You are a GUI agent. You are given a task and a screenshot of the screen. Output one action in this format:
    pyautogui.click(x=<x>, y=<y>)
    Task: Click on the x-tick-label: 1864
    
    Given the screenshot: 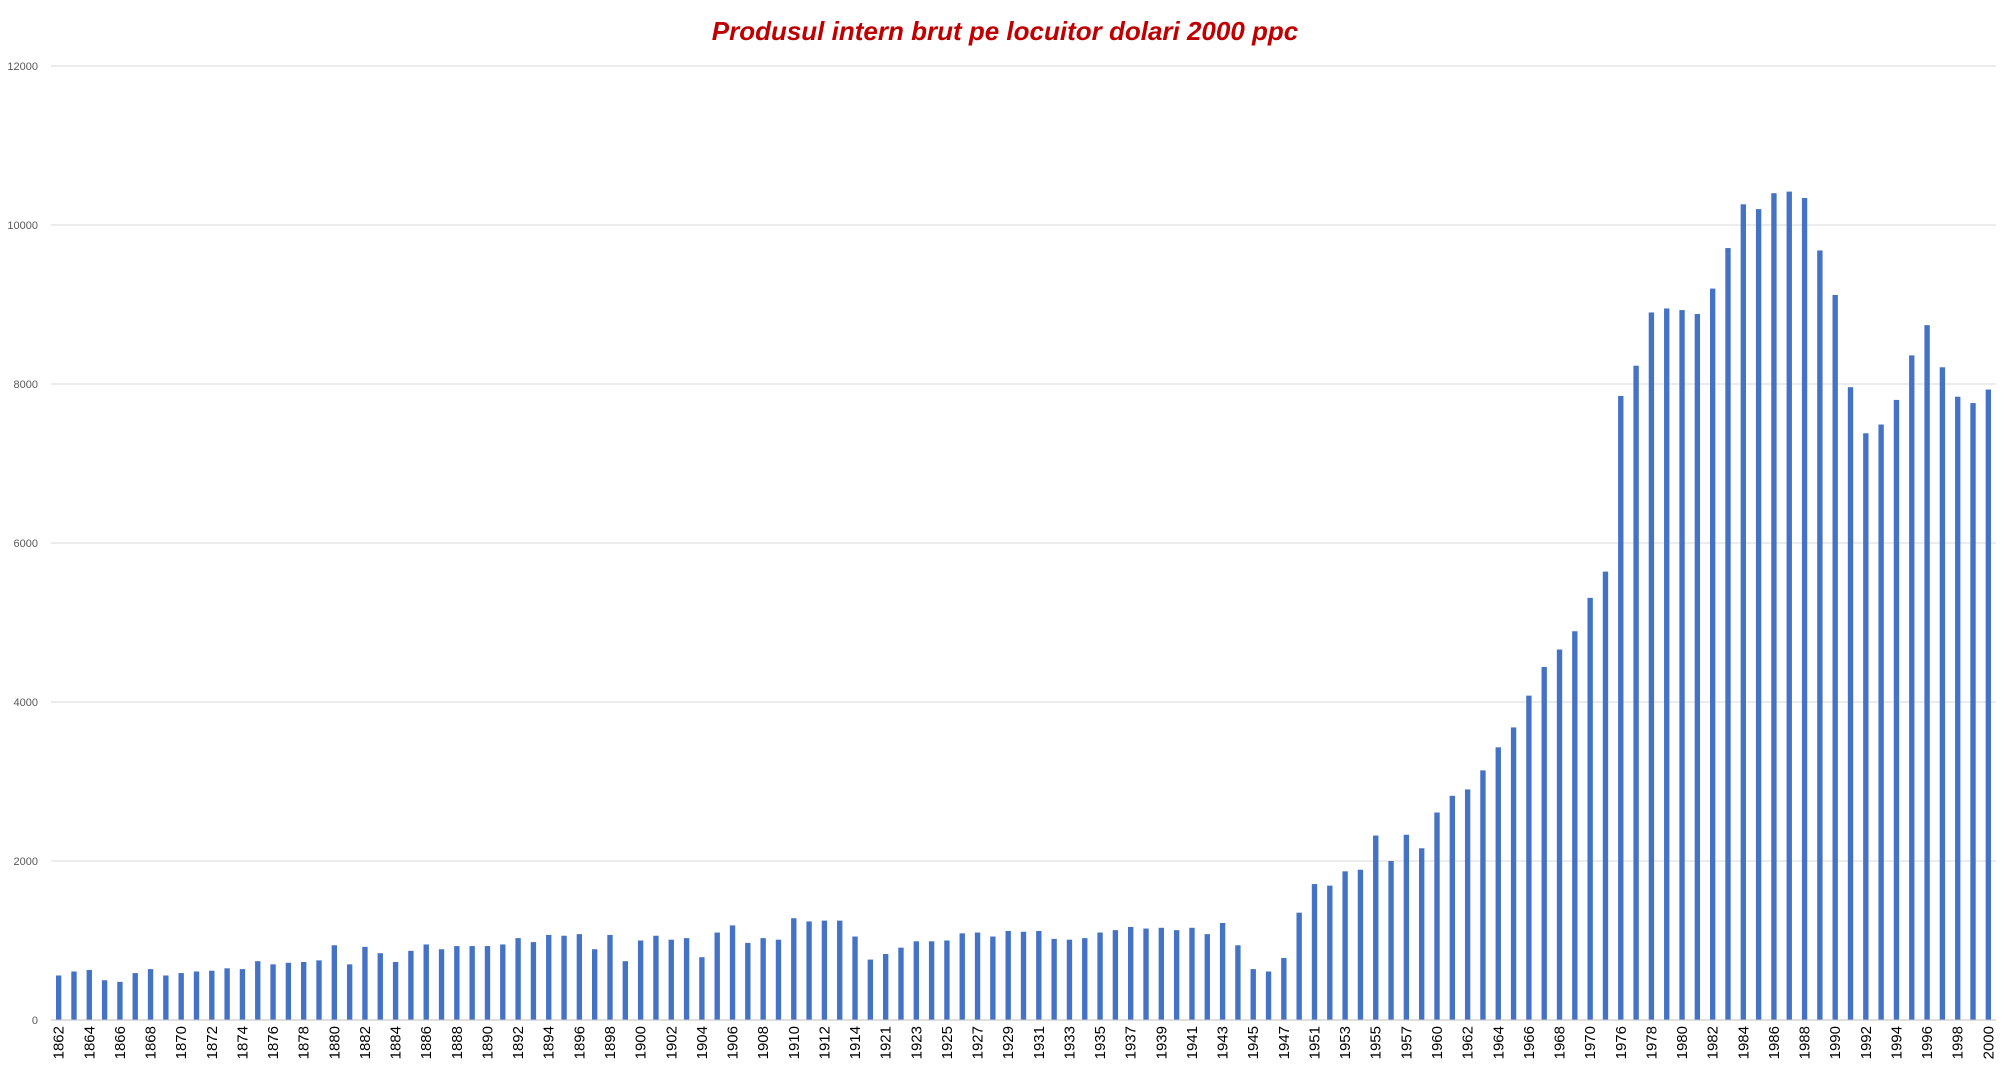 What is the action you would take?
    pyautogui.click(x=89, y=1042)
    